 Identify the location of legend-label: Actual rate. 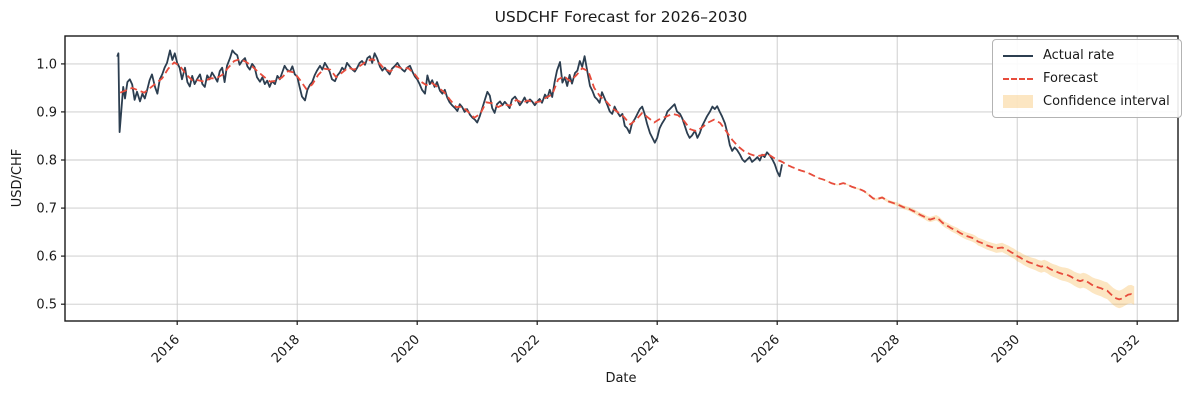
(1079, 55).